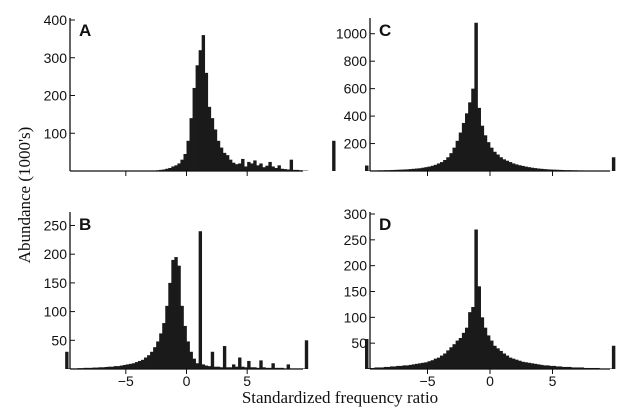 The width and height of the screenshot is (620, 411). Describe the element at coordinates (126, 381) in the screenshot. I see `x-tick-label: −5` at that location.